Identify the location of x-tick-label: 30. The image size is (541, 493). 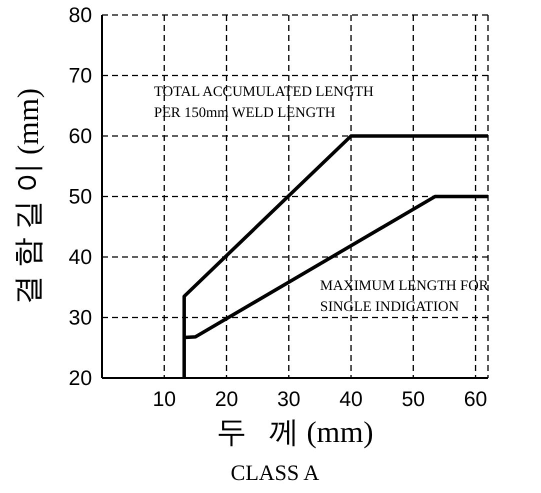
(288, 399).